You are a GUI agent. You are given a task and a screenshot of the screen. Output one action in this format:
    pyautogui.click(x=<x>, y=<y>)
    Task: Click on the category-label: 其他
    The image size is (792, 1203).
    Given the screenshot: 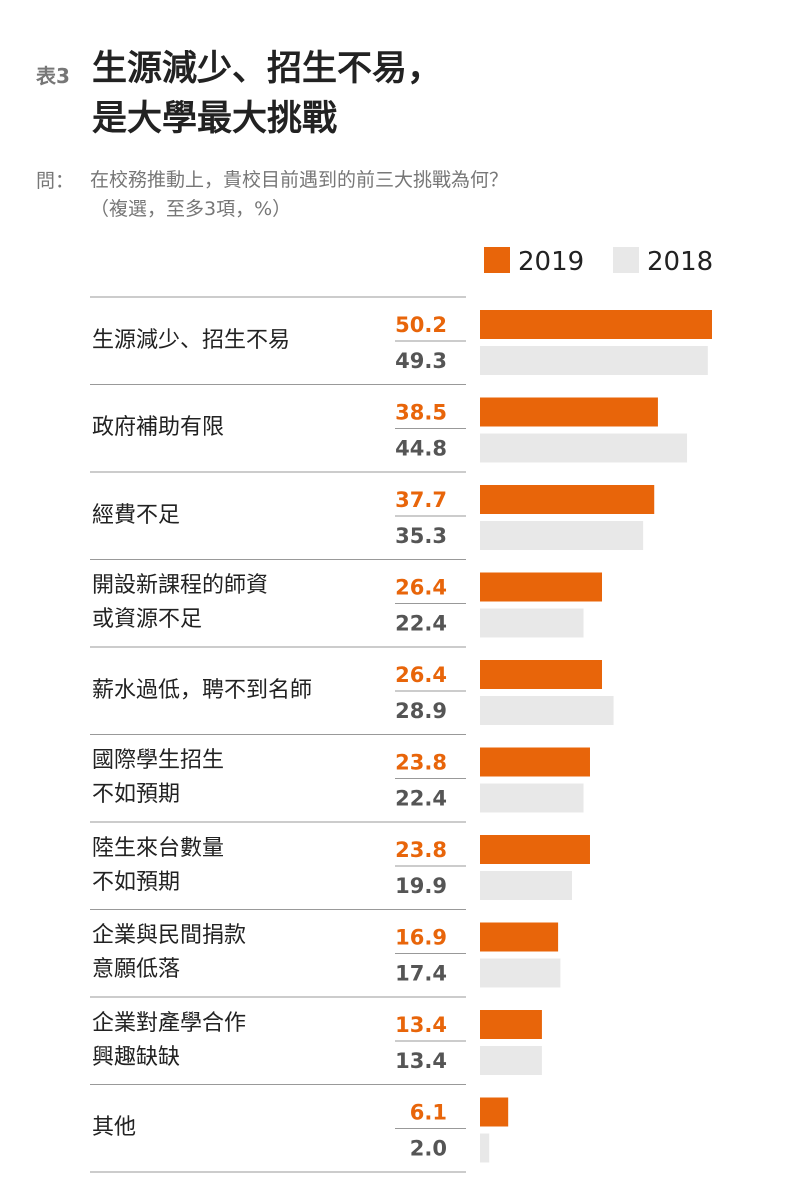 What is the action you would take?
    pyautogui.click(x=114, y=1128)
    